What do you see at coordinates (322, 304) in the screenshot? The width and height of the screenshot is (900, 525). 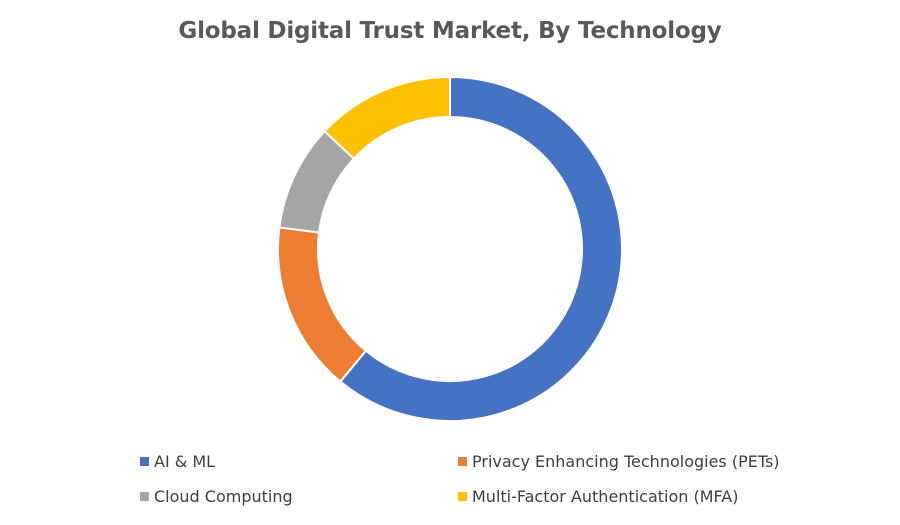 I see `donut-slice-pets` at bounding box center [322, 304].